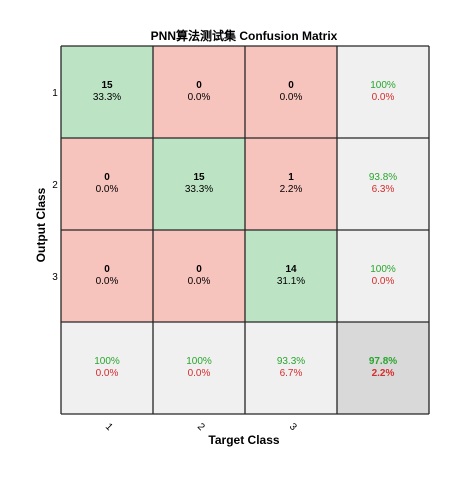 This screenshot has width=474, height=479. I want to click on matrix-cell: 97.8%2.2%, so click(383, 368).